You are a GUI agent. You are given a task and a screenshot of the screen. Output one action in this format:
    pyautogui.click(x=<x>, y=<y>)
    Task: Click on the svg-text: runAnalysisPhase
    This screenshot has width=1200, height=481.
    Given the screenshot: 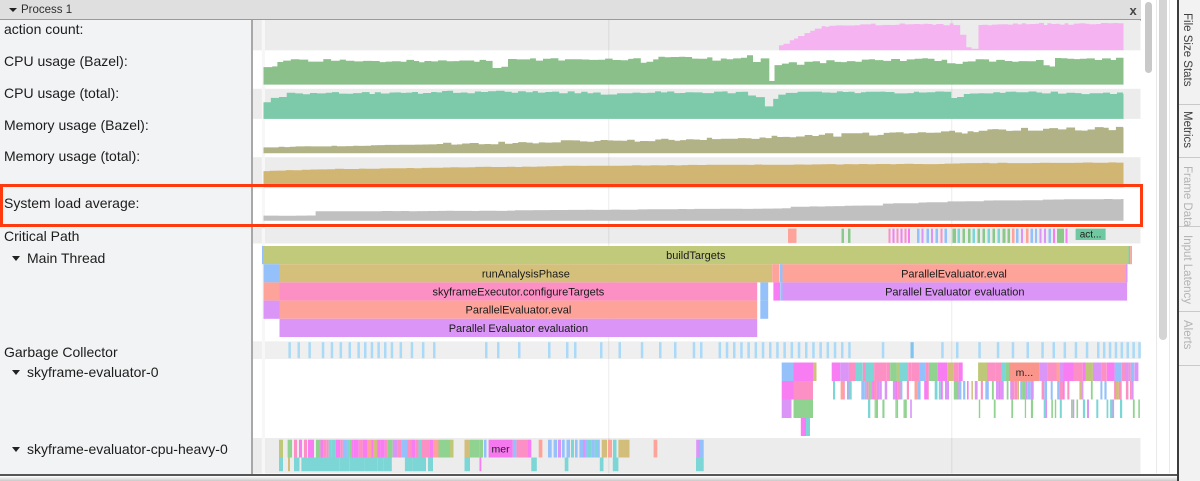 What is the action you would take?
    pyautogui.click(x=526, y=274)
    